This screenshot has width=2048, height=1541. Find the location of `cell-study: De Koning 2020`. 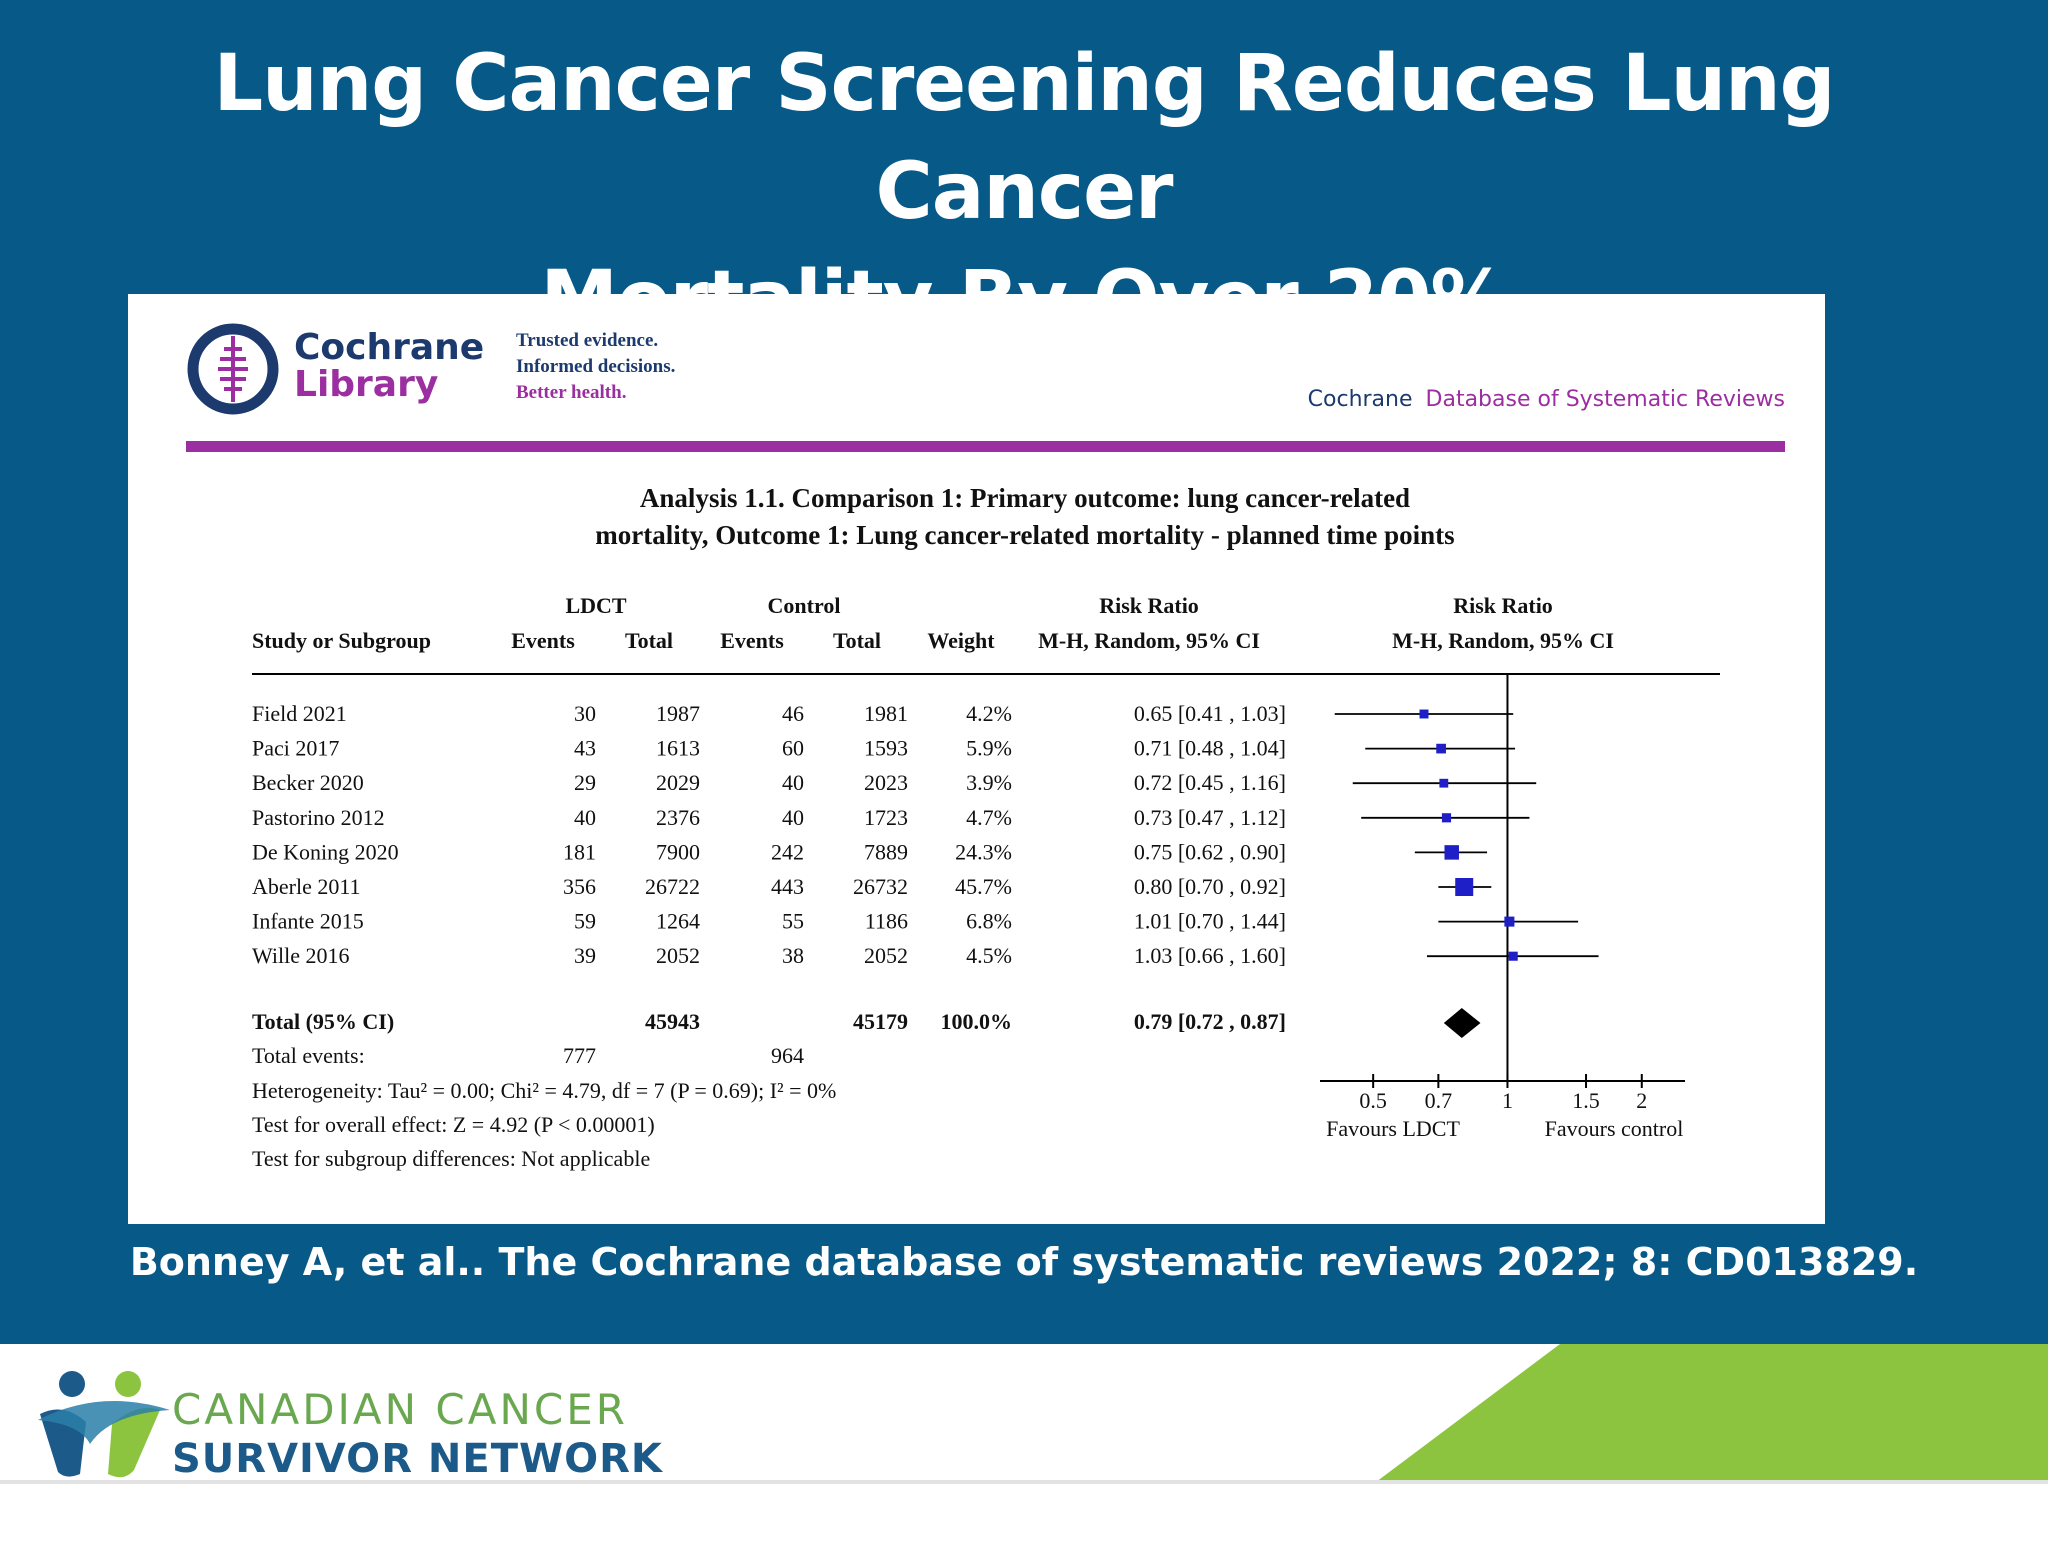

cell-study: De Koning 2020 is located at coordinates (325, 851).